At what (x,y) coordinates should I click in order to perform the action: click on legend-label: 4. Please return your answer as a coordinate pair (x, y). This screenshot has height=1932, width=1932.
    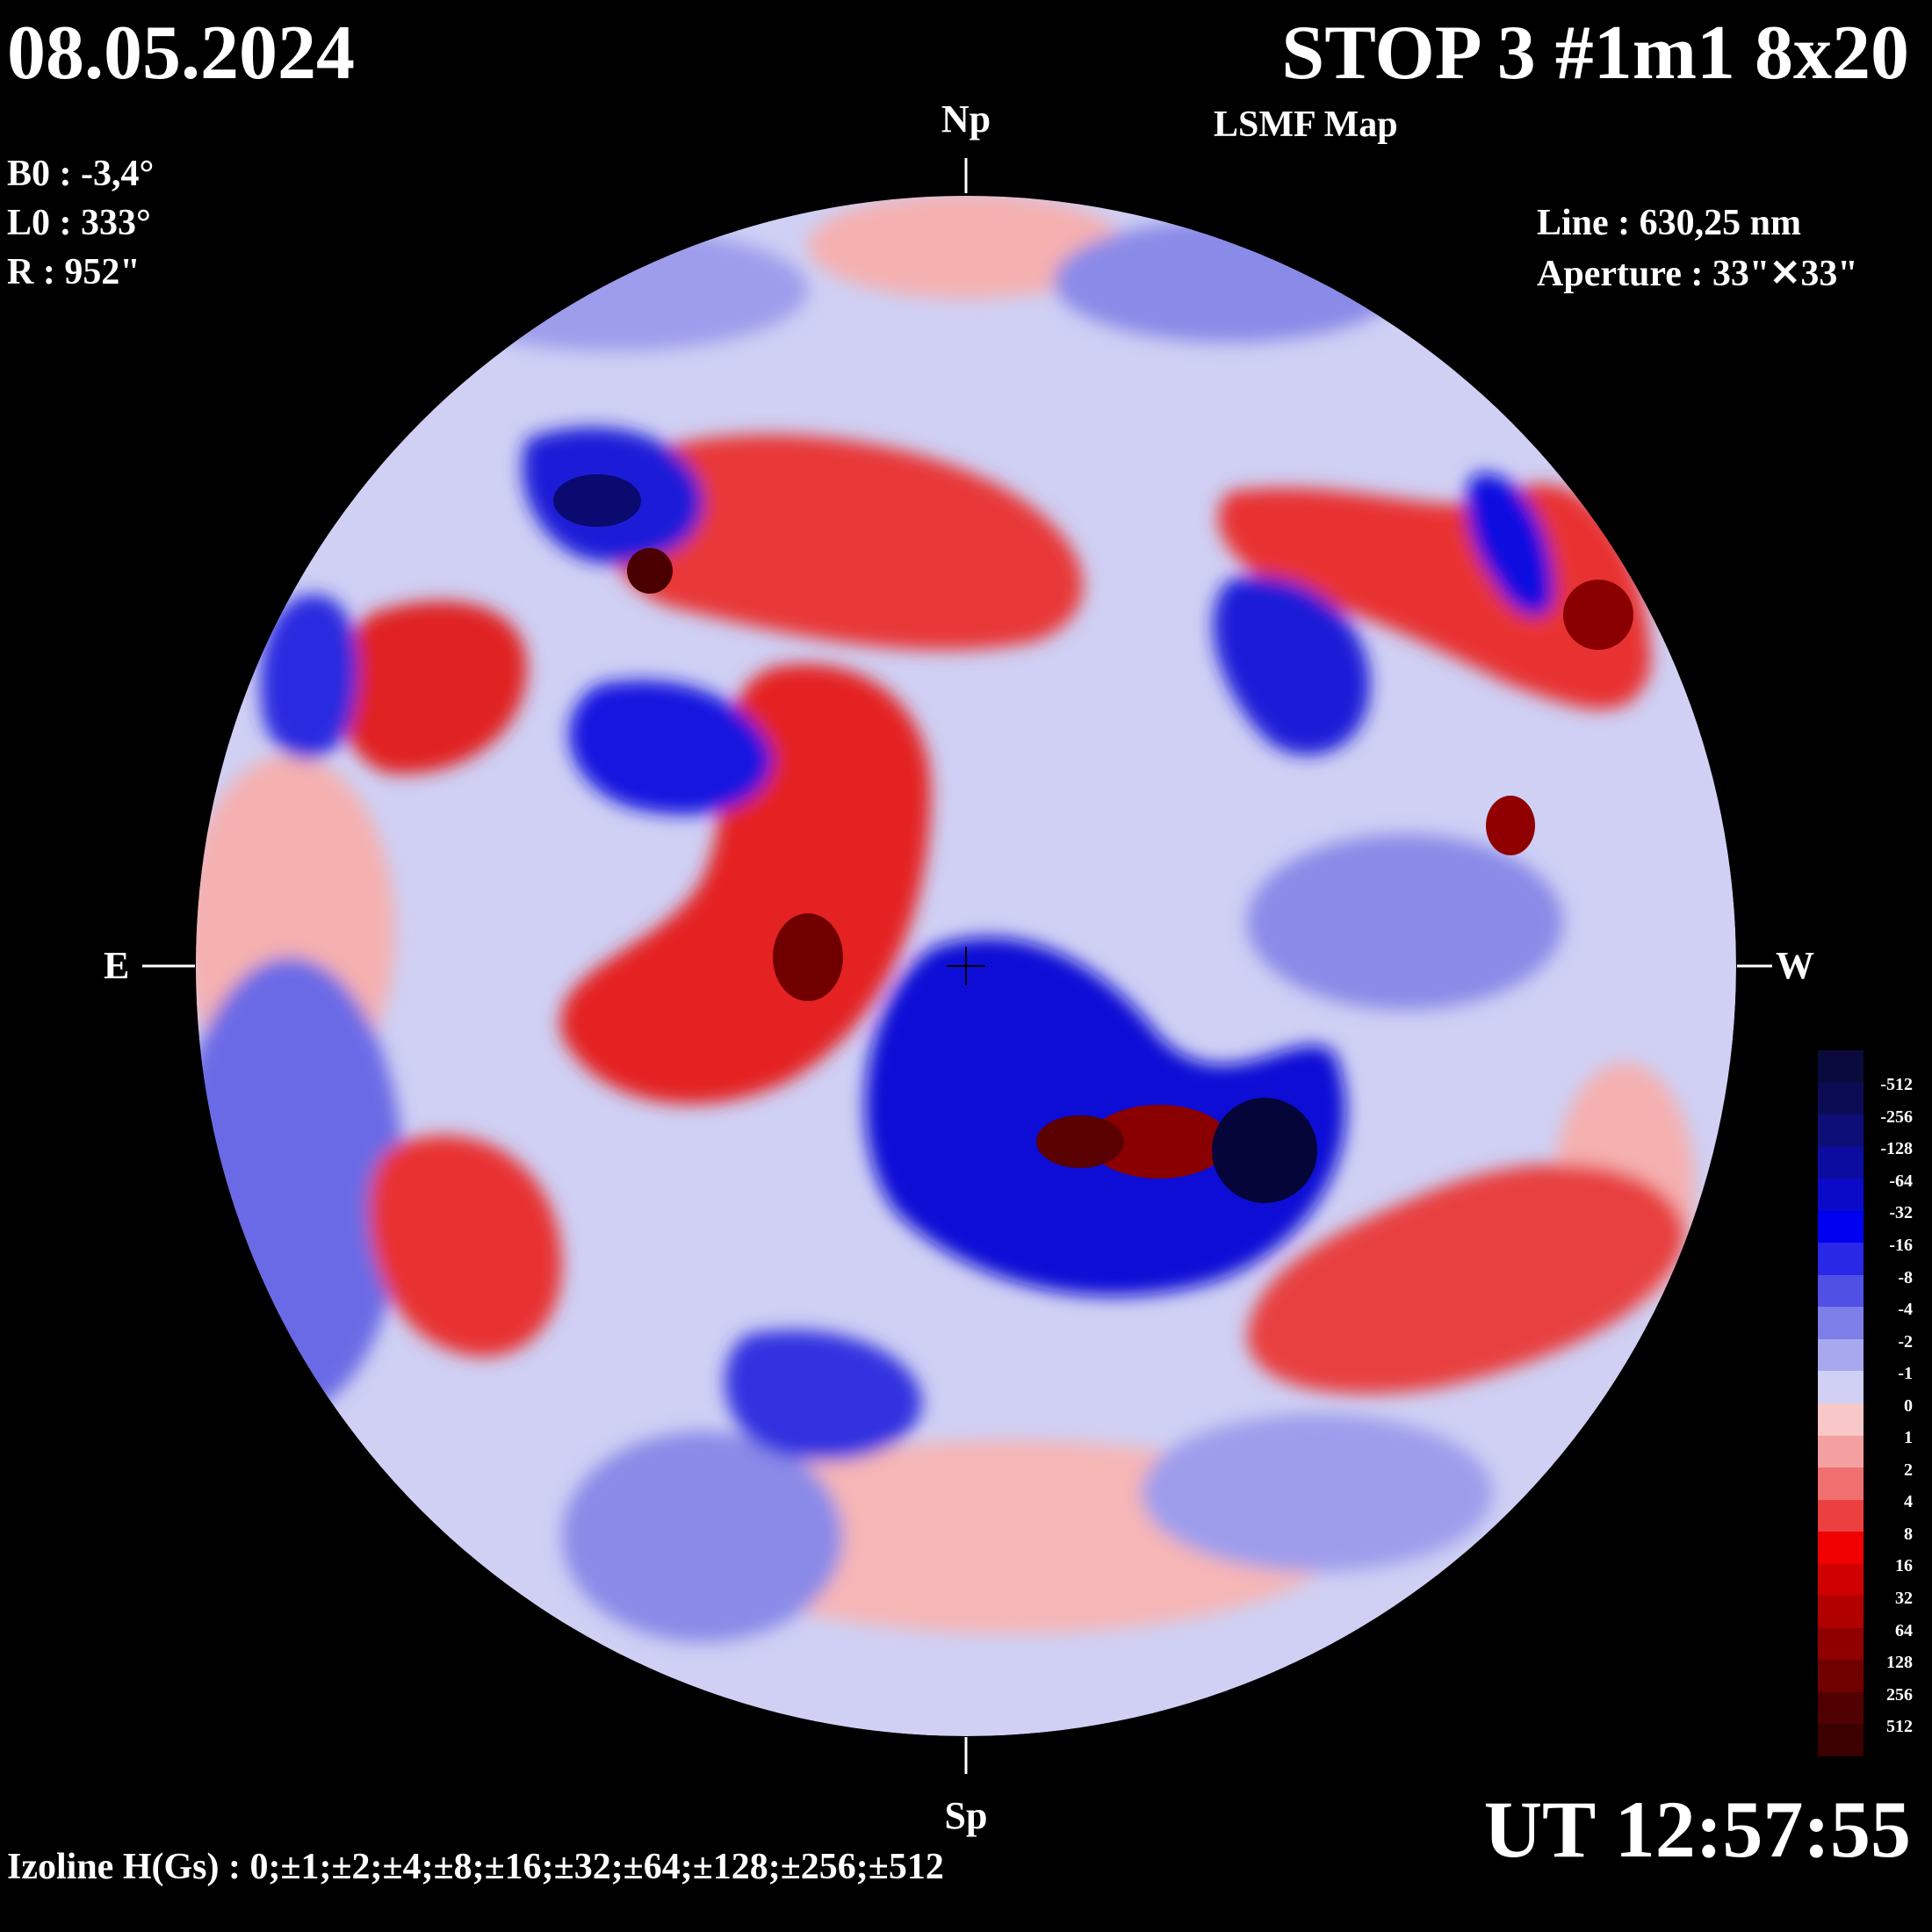
    Looking at the image, I should click on (1908, 1502).